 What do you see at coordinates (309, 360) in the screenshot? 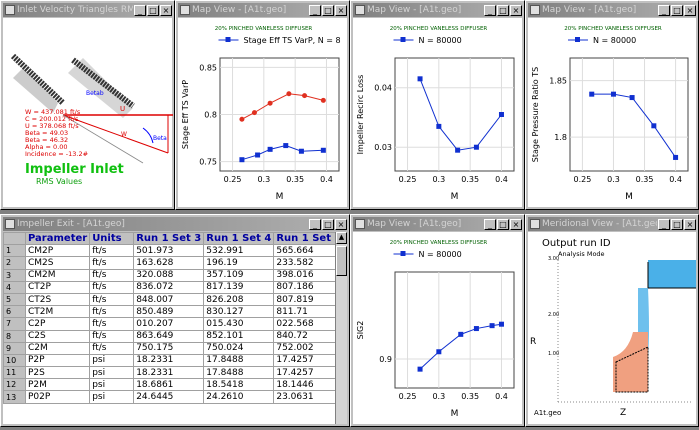
I see `value-cell: 17.4257` at bounding box center [309, 360].